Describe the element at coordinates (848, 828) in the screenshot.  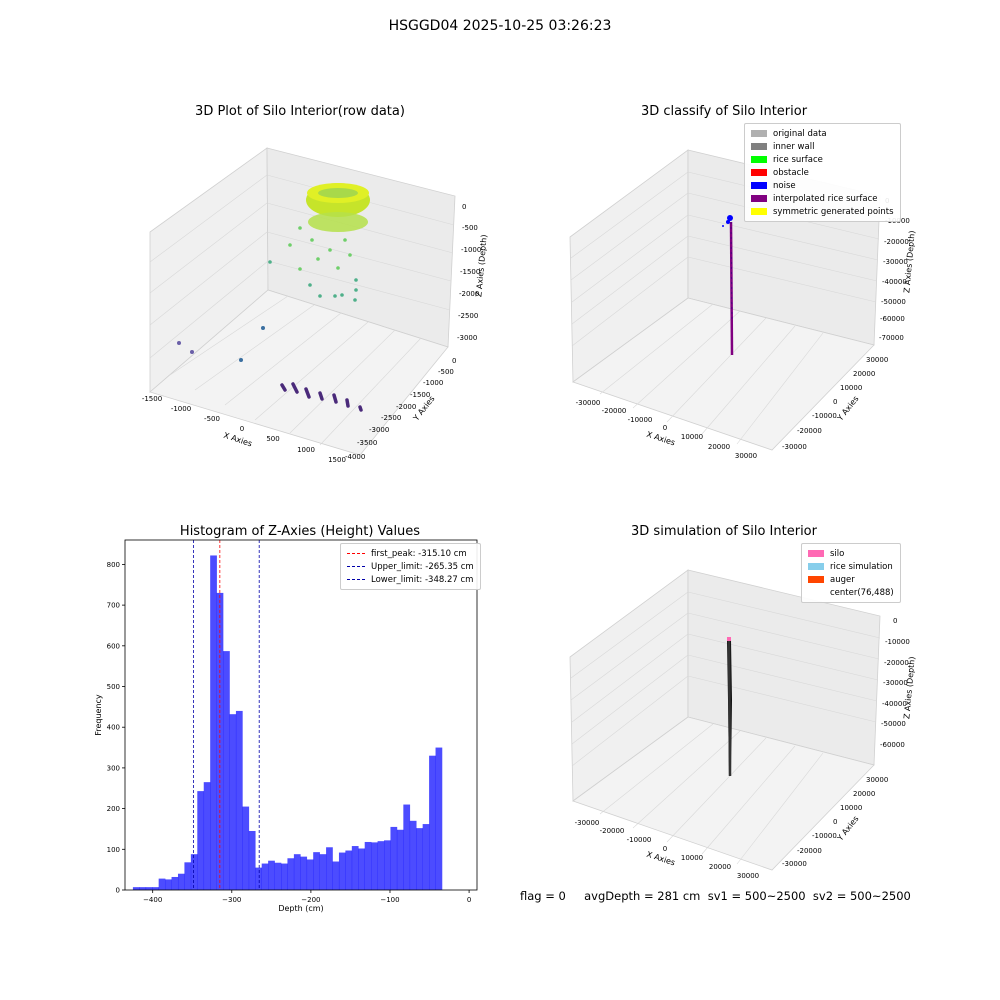
I see `p4-ylabel: Y Axies` at that location.